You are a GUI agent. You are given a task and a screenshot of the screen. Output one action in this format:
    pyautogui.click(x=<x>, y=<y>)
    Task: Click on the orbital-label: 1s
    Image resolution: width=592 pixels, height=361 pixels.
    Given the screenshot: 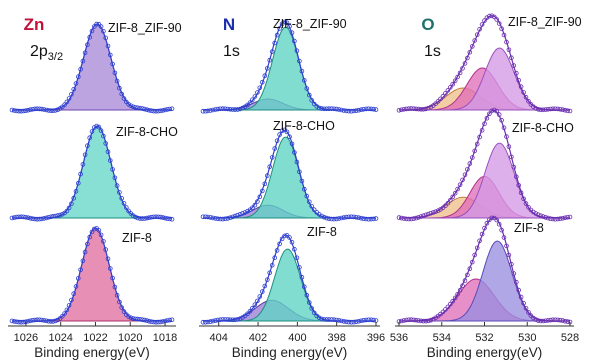 What is the action you would take?
    pyautogui.click(x=231, y=51)
    